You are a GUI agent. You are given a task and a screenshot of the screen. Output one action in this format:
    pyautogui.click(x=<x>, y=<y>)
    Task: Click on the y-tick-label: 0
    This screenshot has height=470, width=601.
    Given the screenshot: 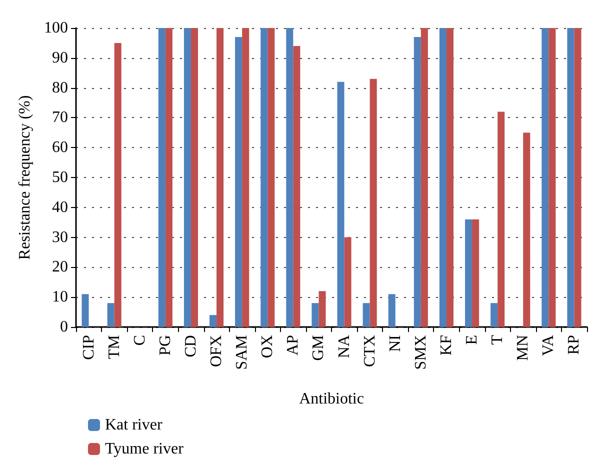 What is the action you would take?
    pyautogui.click(x=64, y=327)
    